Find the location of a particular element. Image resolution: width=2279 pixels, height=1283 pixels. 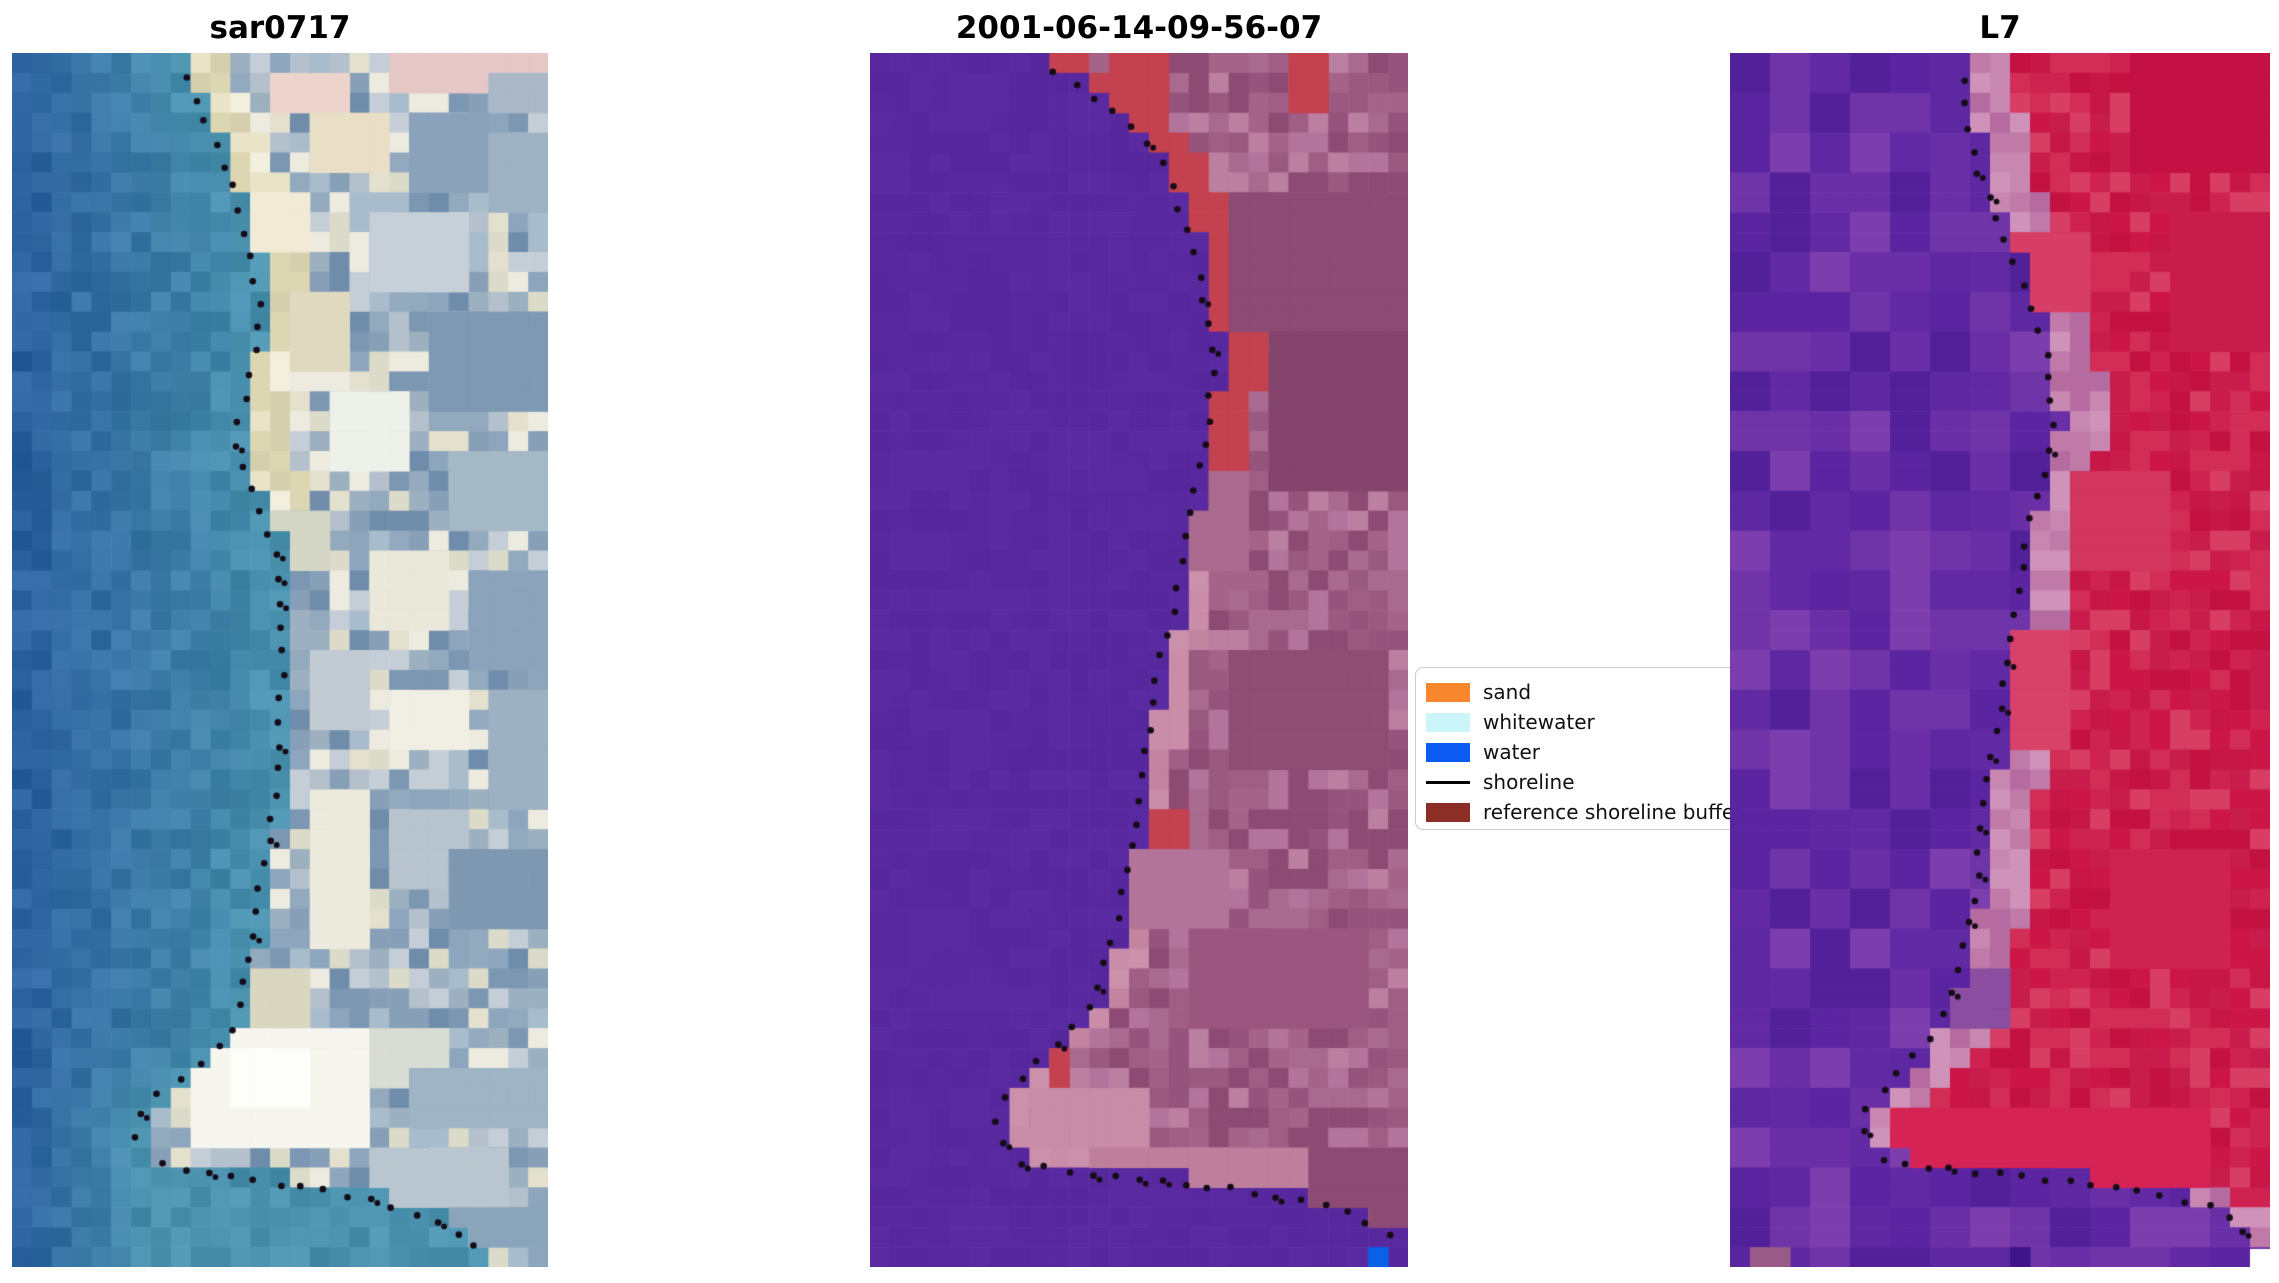

legend-entry: reference shoreline buffer is located at coordinates (1591, 812).